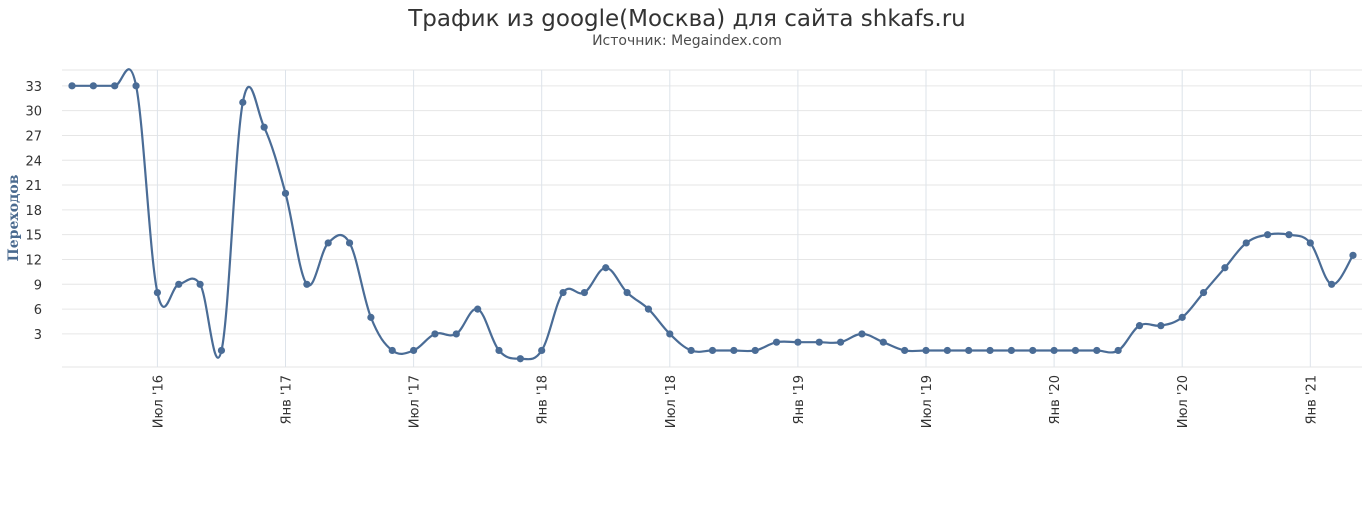  I want to click on x-tick-label: Июл '16, so click(158, 401).